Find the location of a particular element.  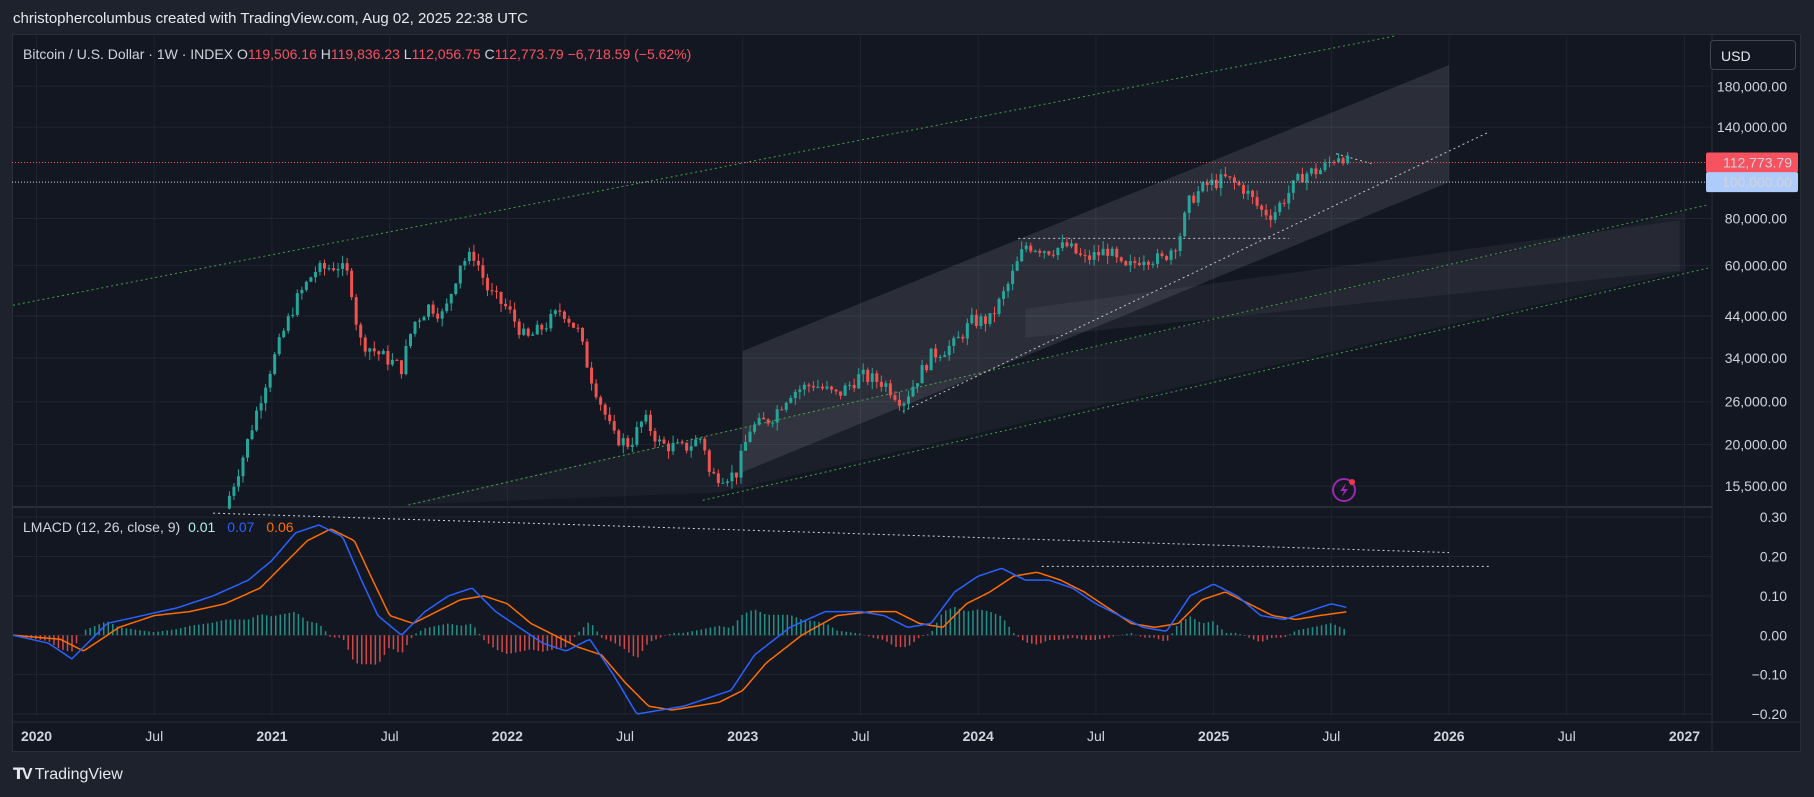

close-value: 112,773.79 is located at coordinates (529, 54).